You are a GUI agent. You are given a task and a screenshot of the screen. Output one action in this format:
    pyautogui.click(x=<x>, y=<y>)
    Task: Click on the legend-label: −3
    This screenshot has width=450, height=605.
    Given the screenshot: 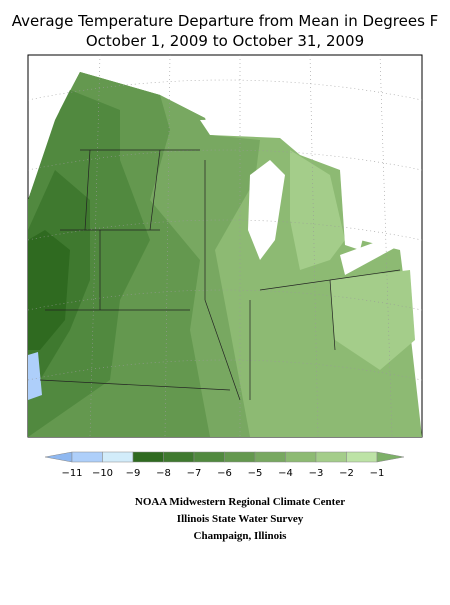 What is the action you would take?
    pyautogui.click(x=316, y=473)
    